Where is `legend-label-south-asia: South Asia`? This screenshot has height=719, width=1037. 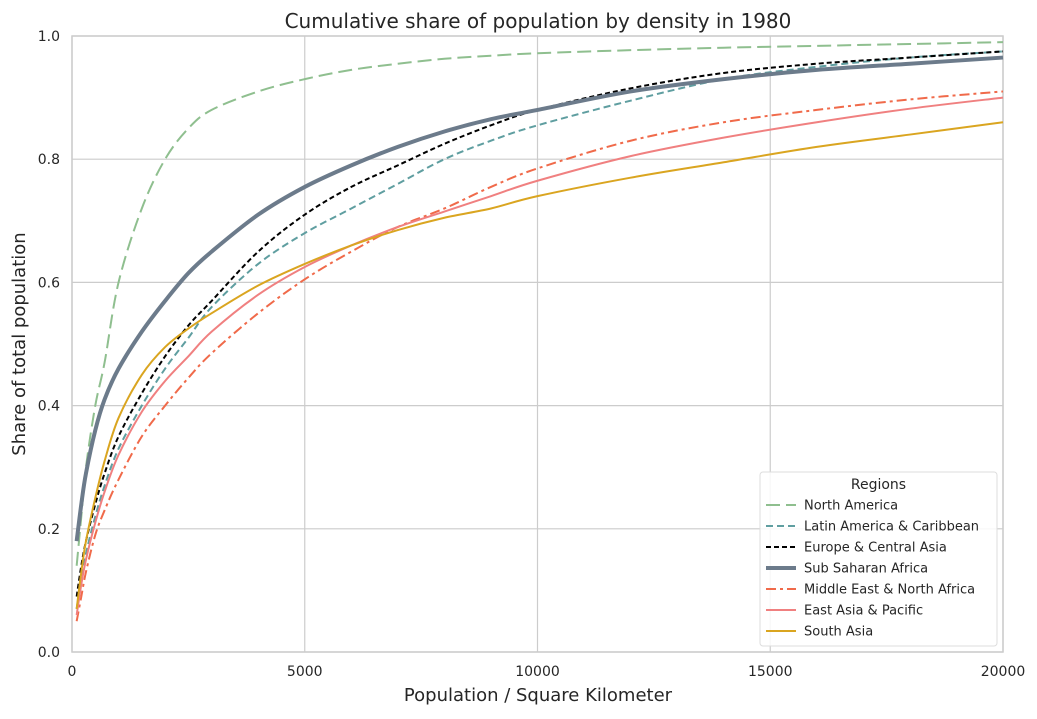 legend-label-south-asia: South Asia is located at coordinates (838, 632).